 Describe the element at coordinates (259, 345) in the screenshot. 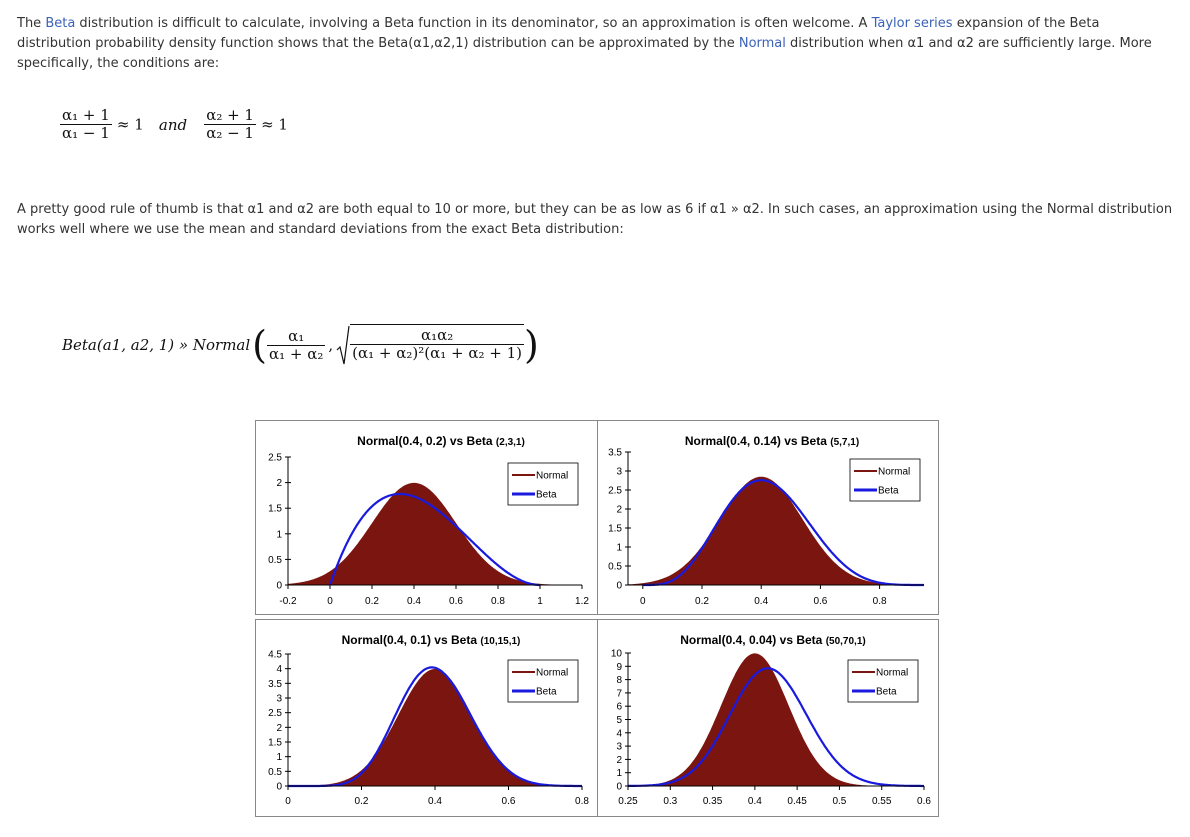

I see `left-paren: (` at that location.